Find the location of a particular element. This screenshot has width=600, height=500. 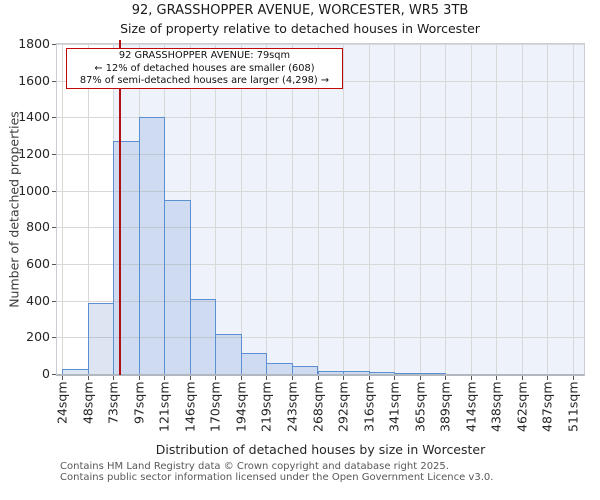

y-tick-label: 200 is located at coordinates (38, 337).